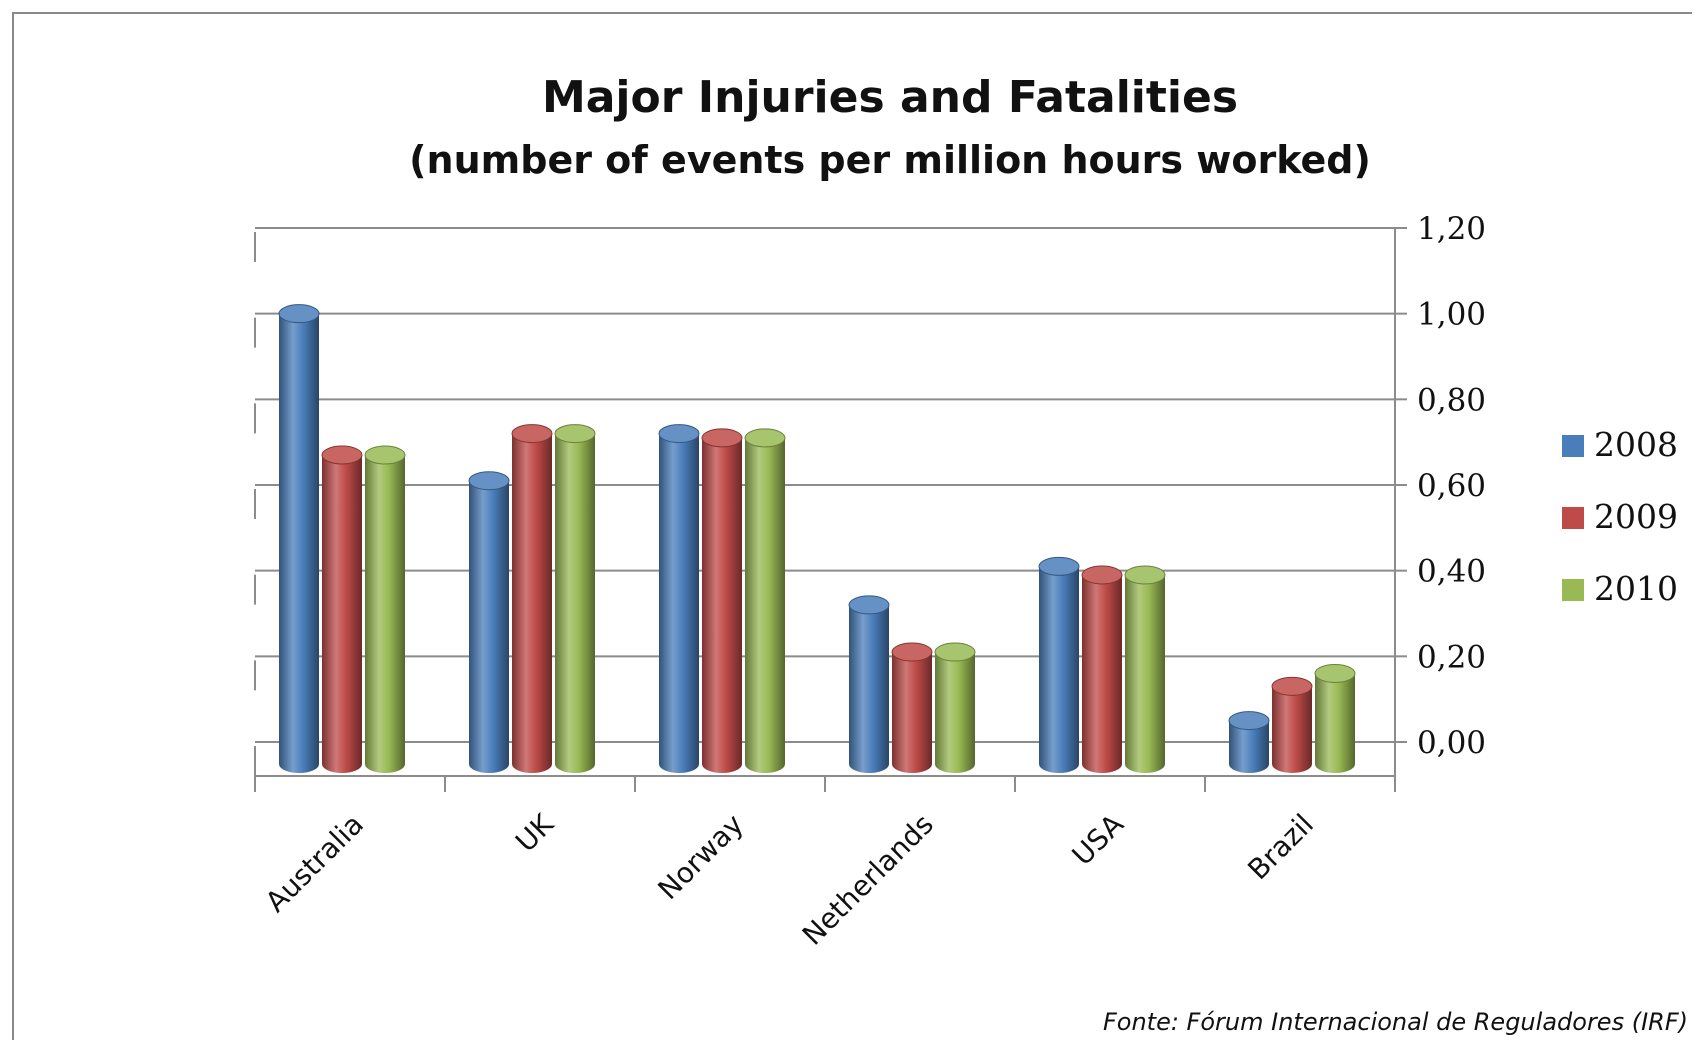 This screenshot has width=1702, height=1040. Describe the element at coordinates (1636, 444) in the screenshot. I see `legend-label: 2008` at that location.